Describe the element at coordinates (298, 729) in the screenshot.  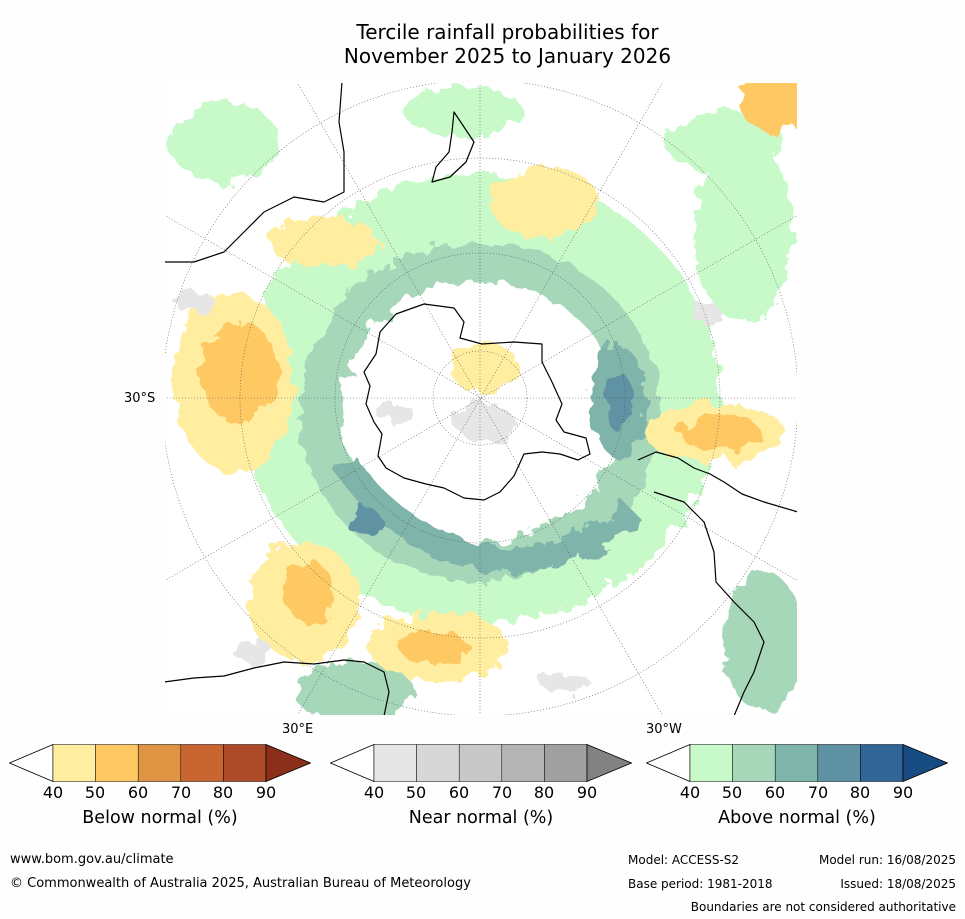
I see `longitude-label-30e: 30°E` at that location.